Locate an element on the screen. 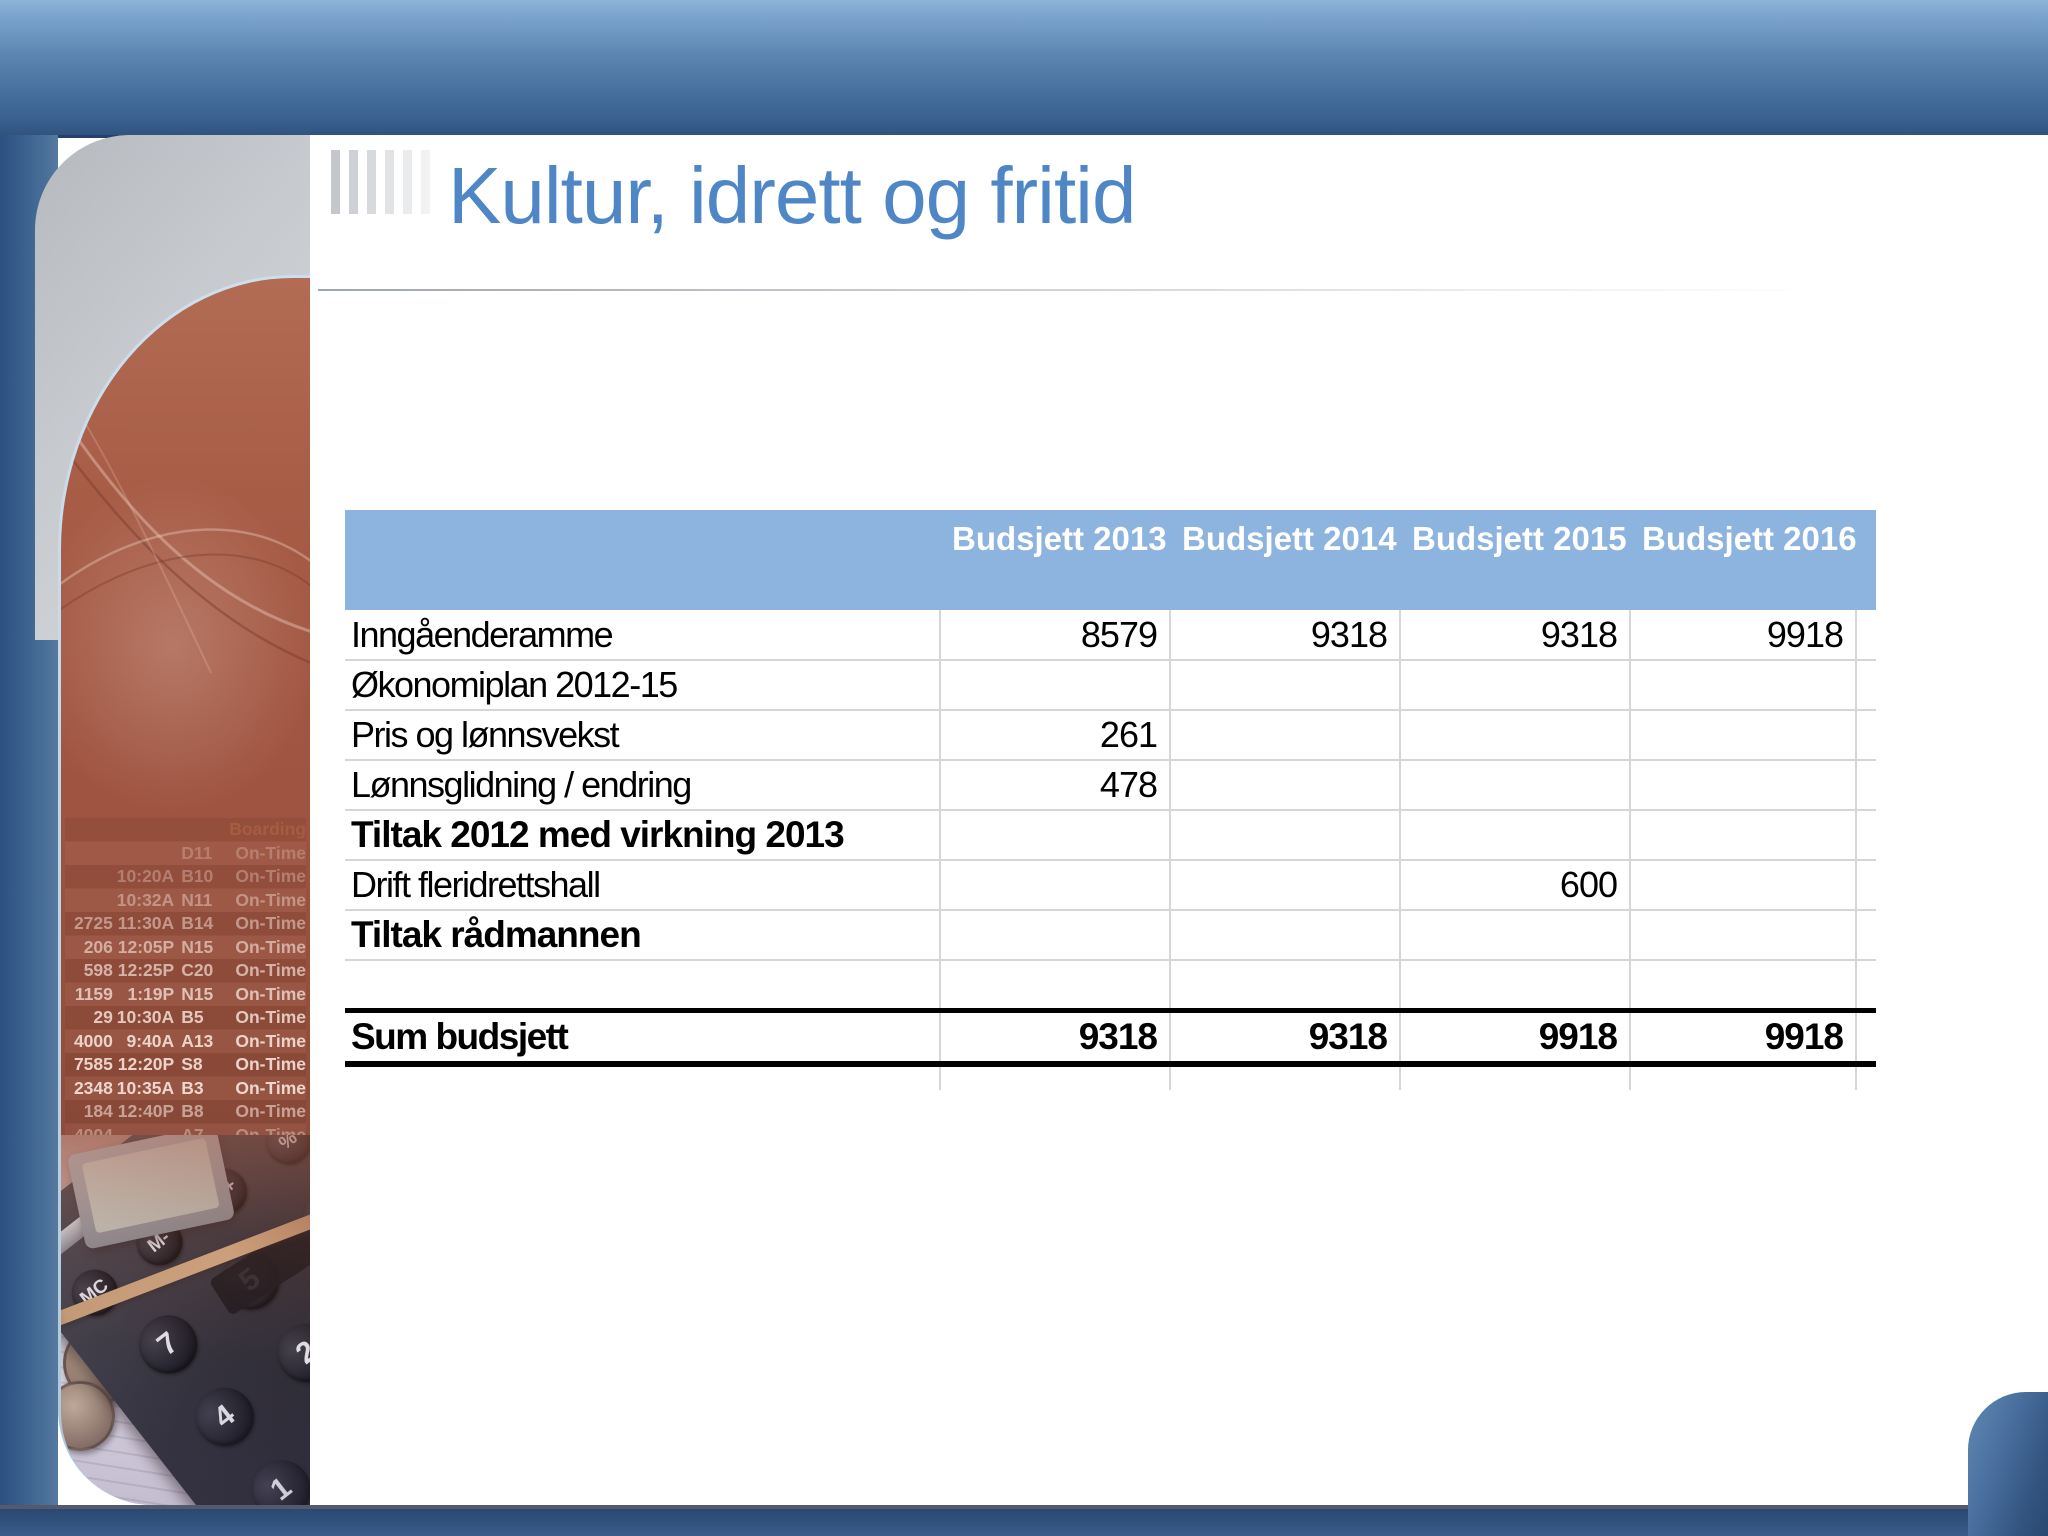  board-row: 29 10:30A B5 On-Time is located at coordinates (185, 1018).